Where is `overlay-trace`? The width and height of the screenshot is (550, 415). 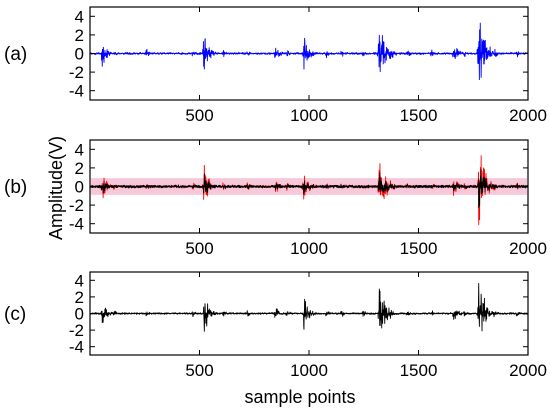
overlay-trace is located at coordinates (309, 189).